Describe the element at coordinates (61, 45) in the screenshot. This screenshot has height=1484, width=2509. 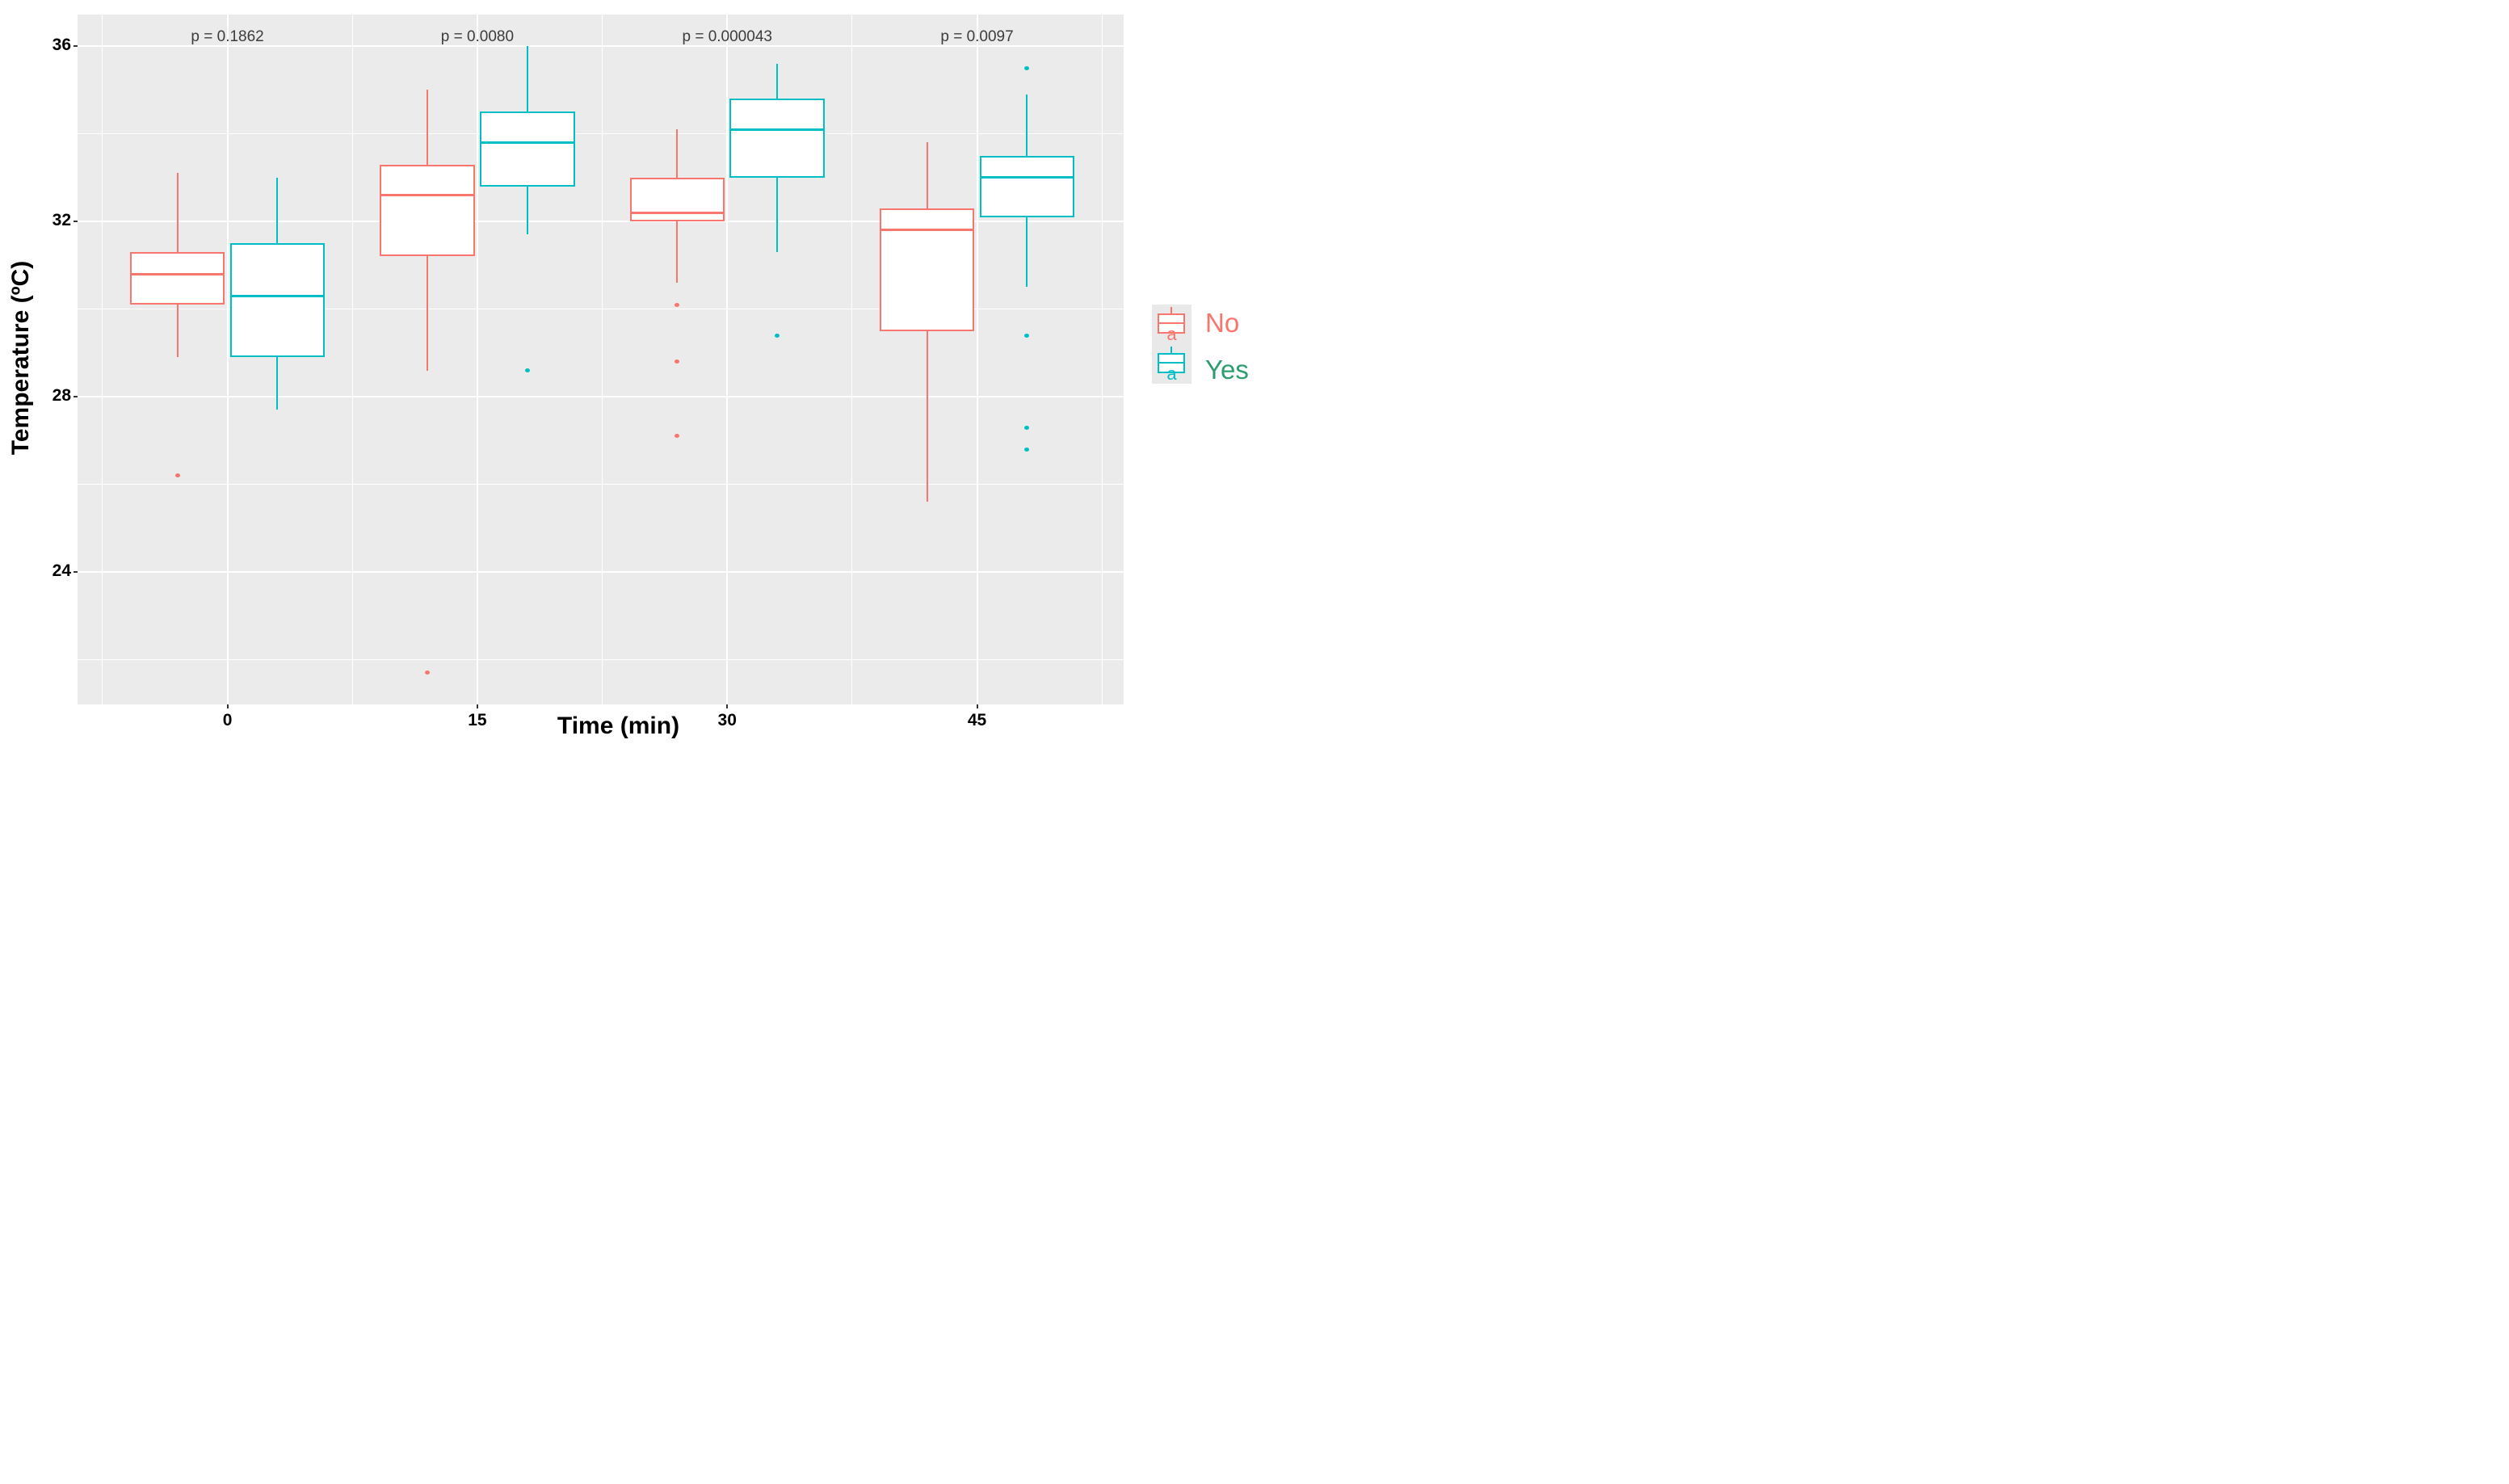
I see `y-tick-label: 36` at that location.